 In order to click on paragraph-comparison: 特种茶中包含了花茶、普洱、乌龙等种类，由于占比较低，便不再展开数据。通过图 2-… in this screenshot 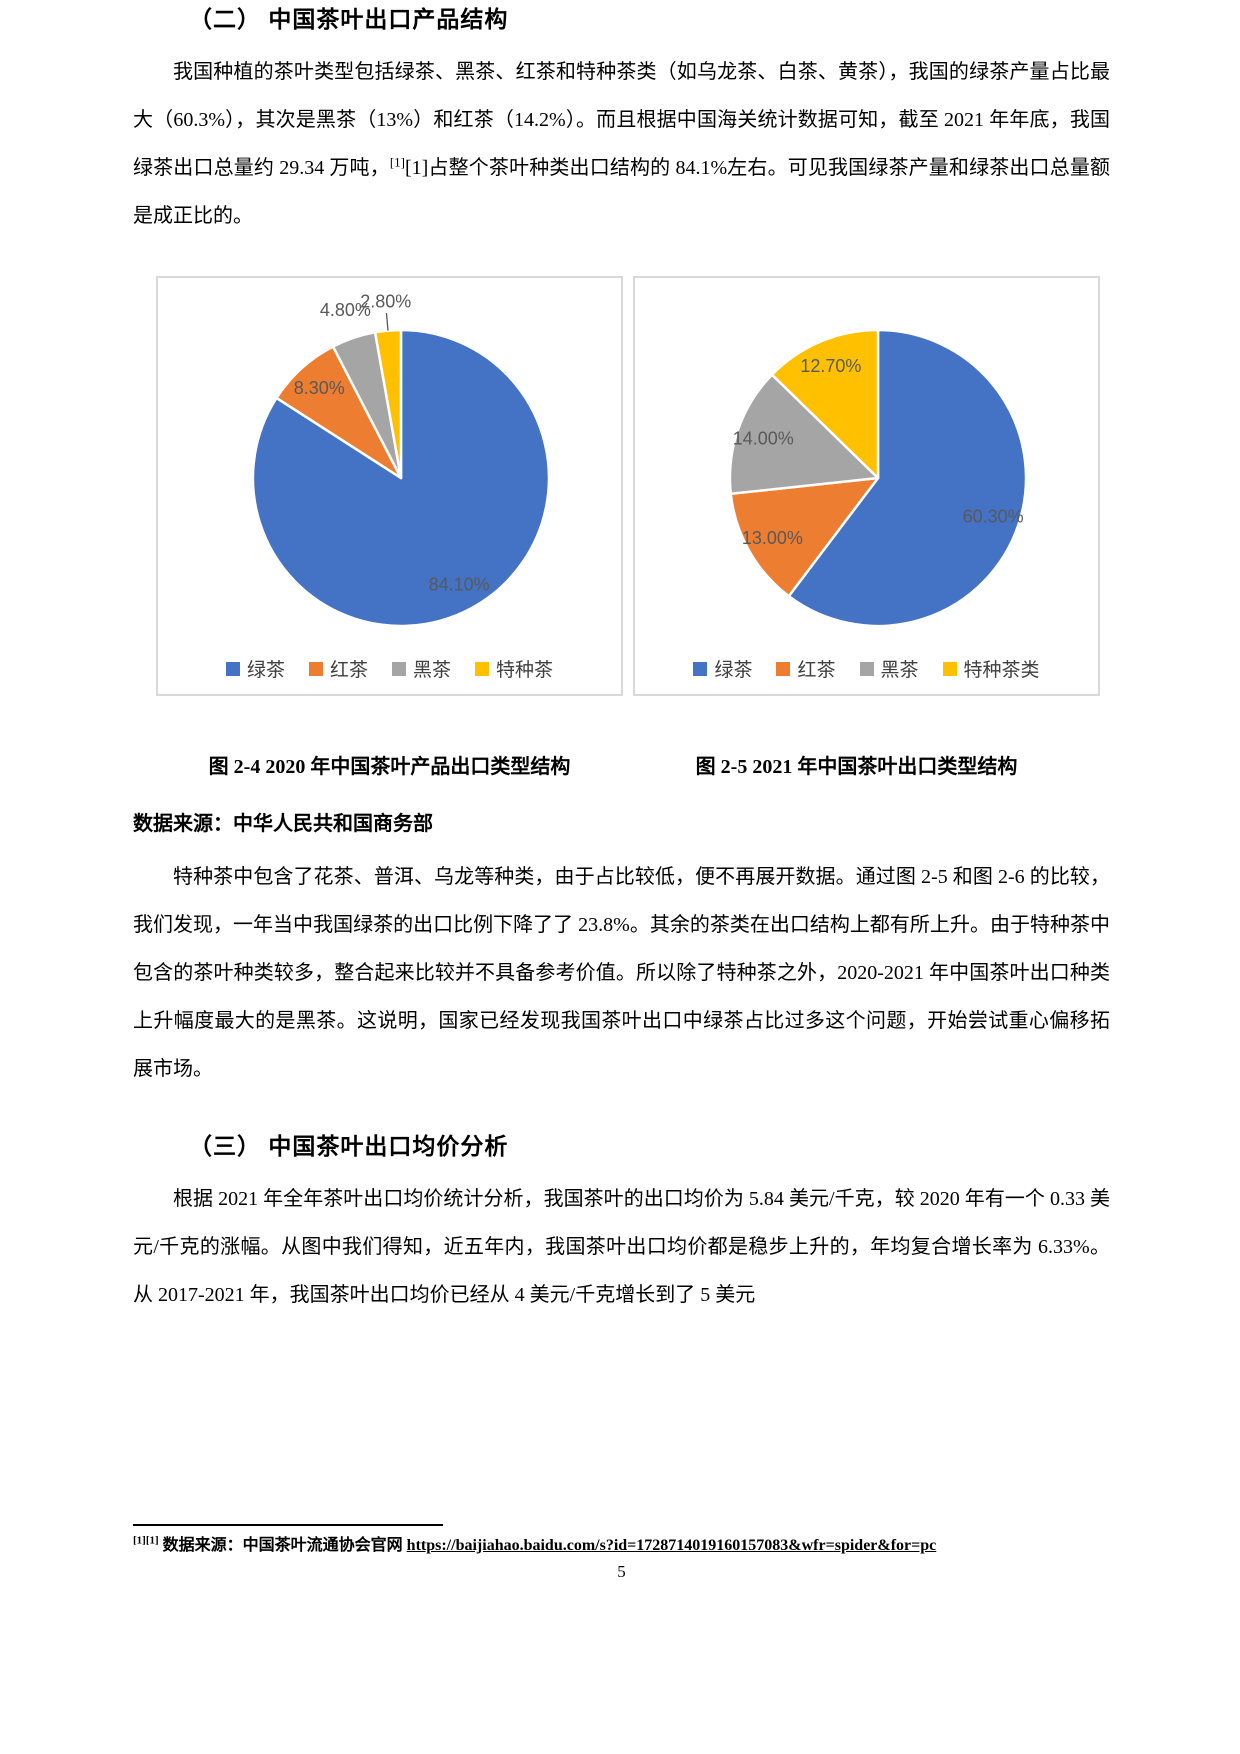, I will do `click(621, 973)`.